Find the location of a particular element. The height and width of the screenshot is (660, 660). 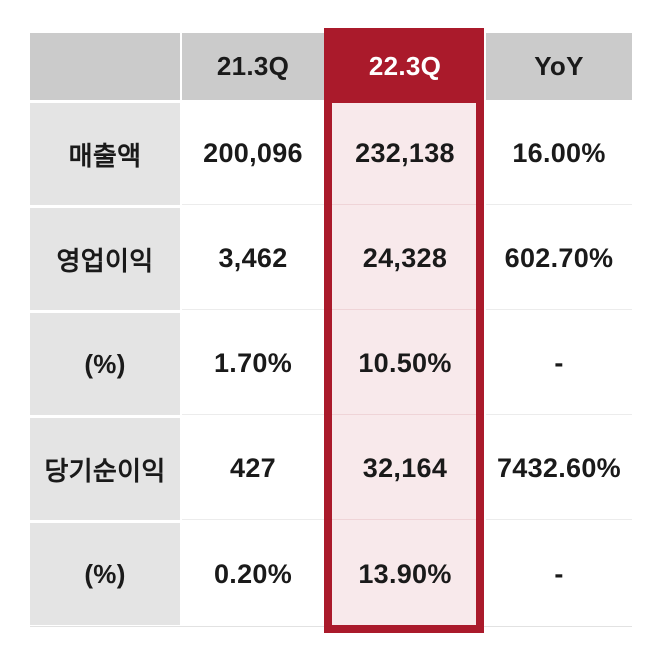

column-header-21-3q: 21.3Q is located at coordinates (253, 66).